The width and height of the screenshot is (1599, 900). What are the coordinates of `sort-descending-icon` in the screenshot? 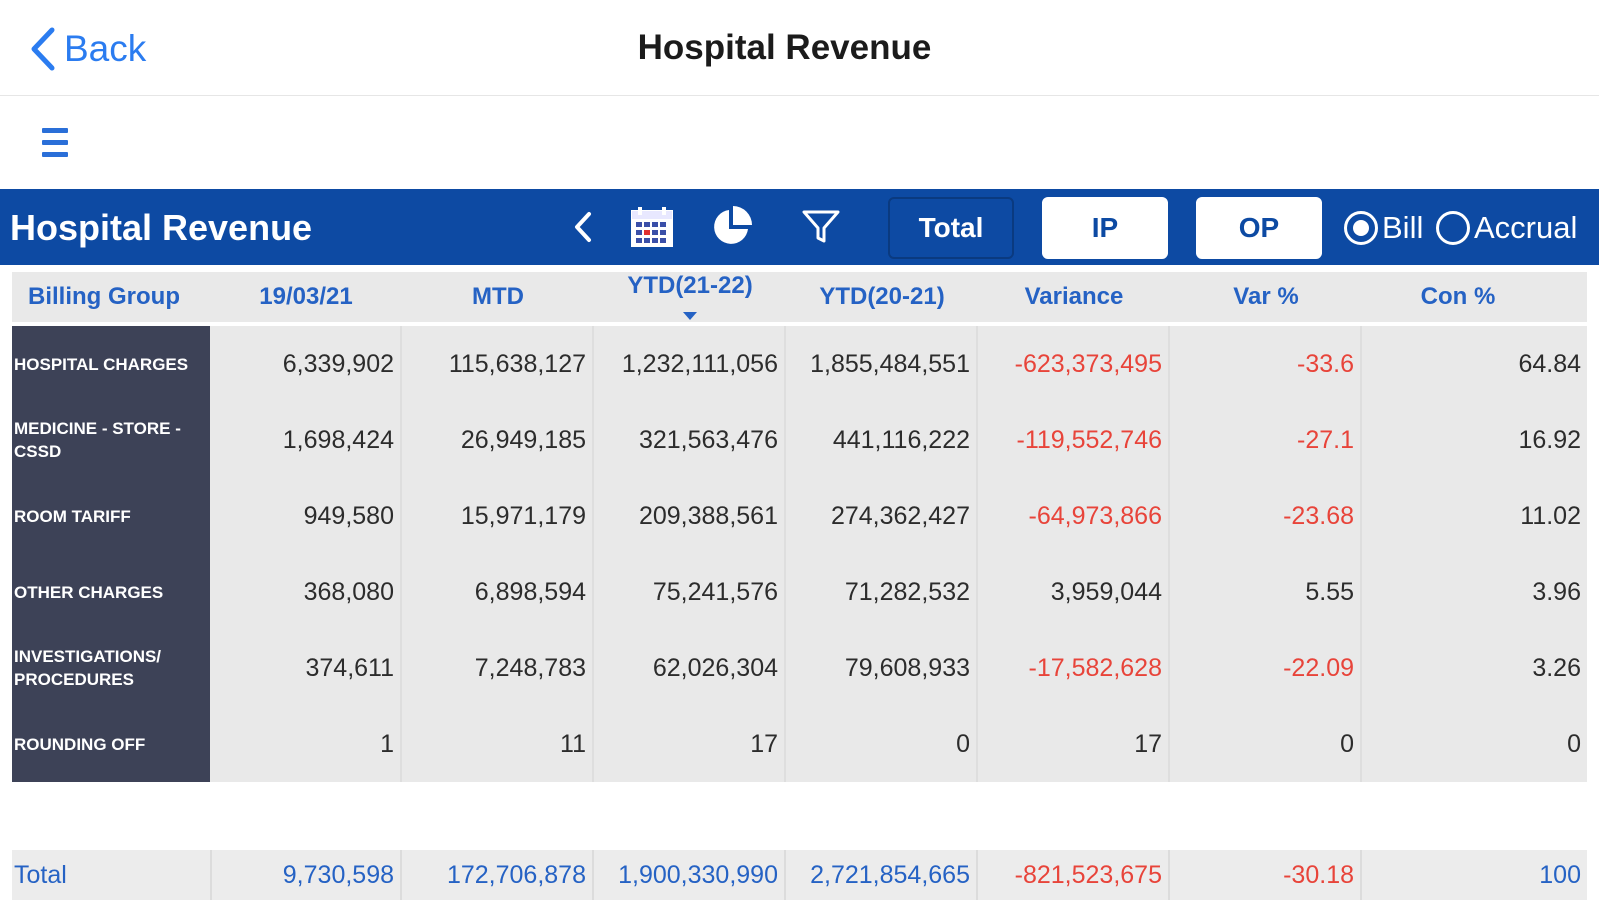 It's located at (690, 316).